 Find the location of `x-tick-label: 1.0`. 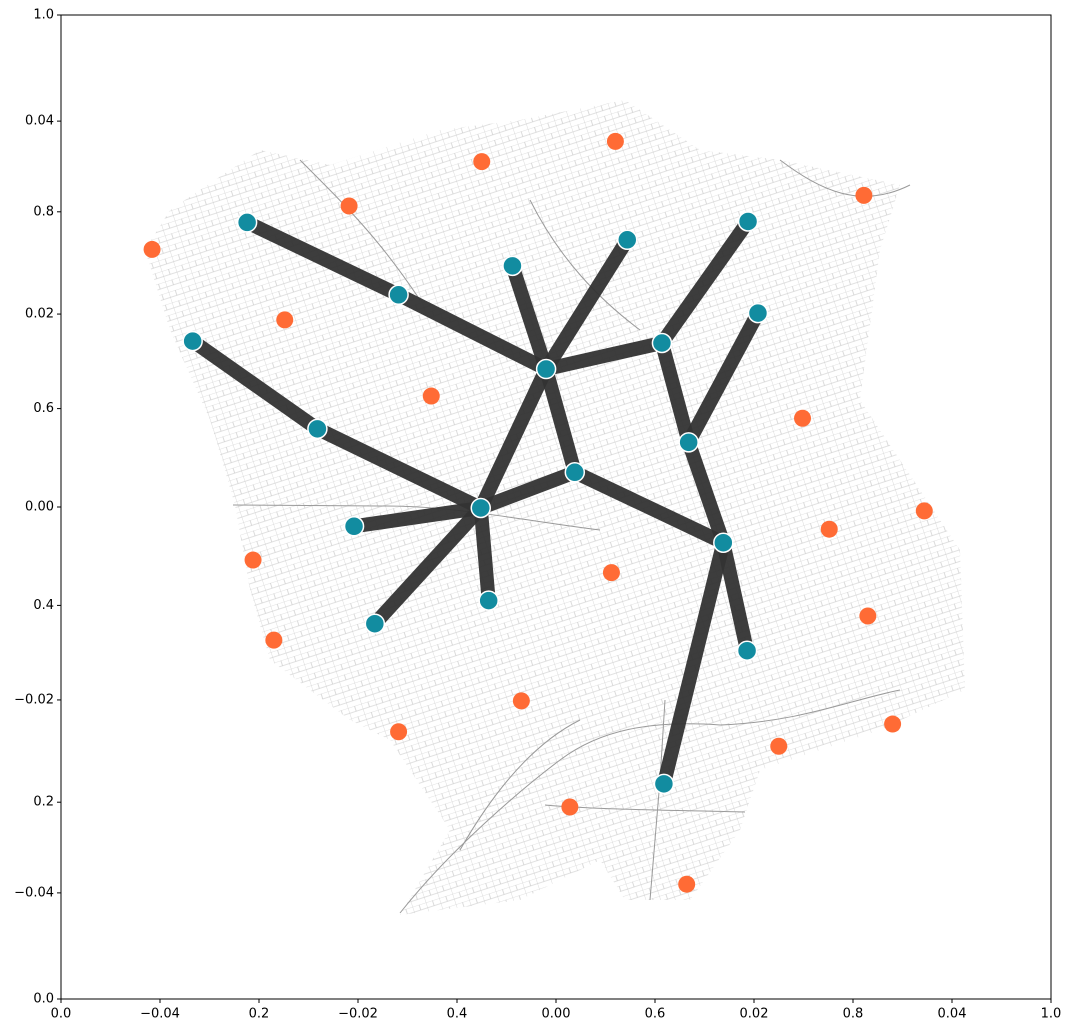

x-tick-label: 1.0 is located at coordinates (1051, 1014).